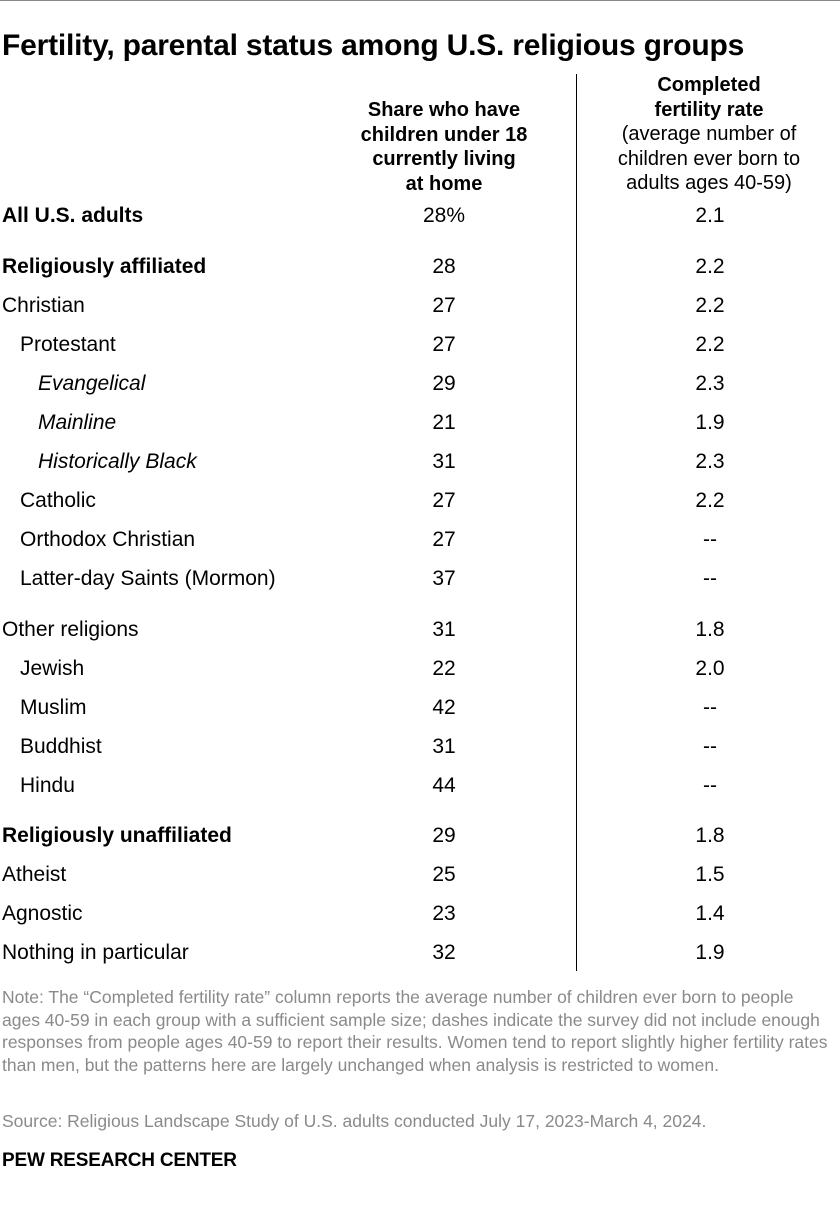  What do you see at coordinates (444, 215) in the screenshot?
I see `share-value: 28%` at bounding box center [444, 215].